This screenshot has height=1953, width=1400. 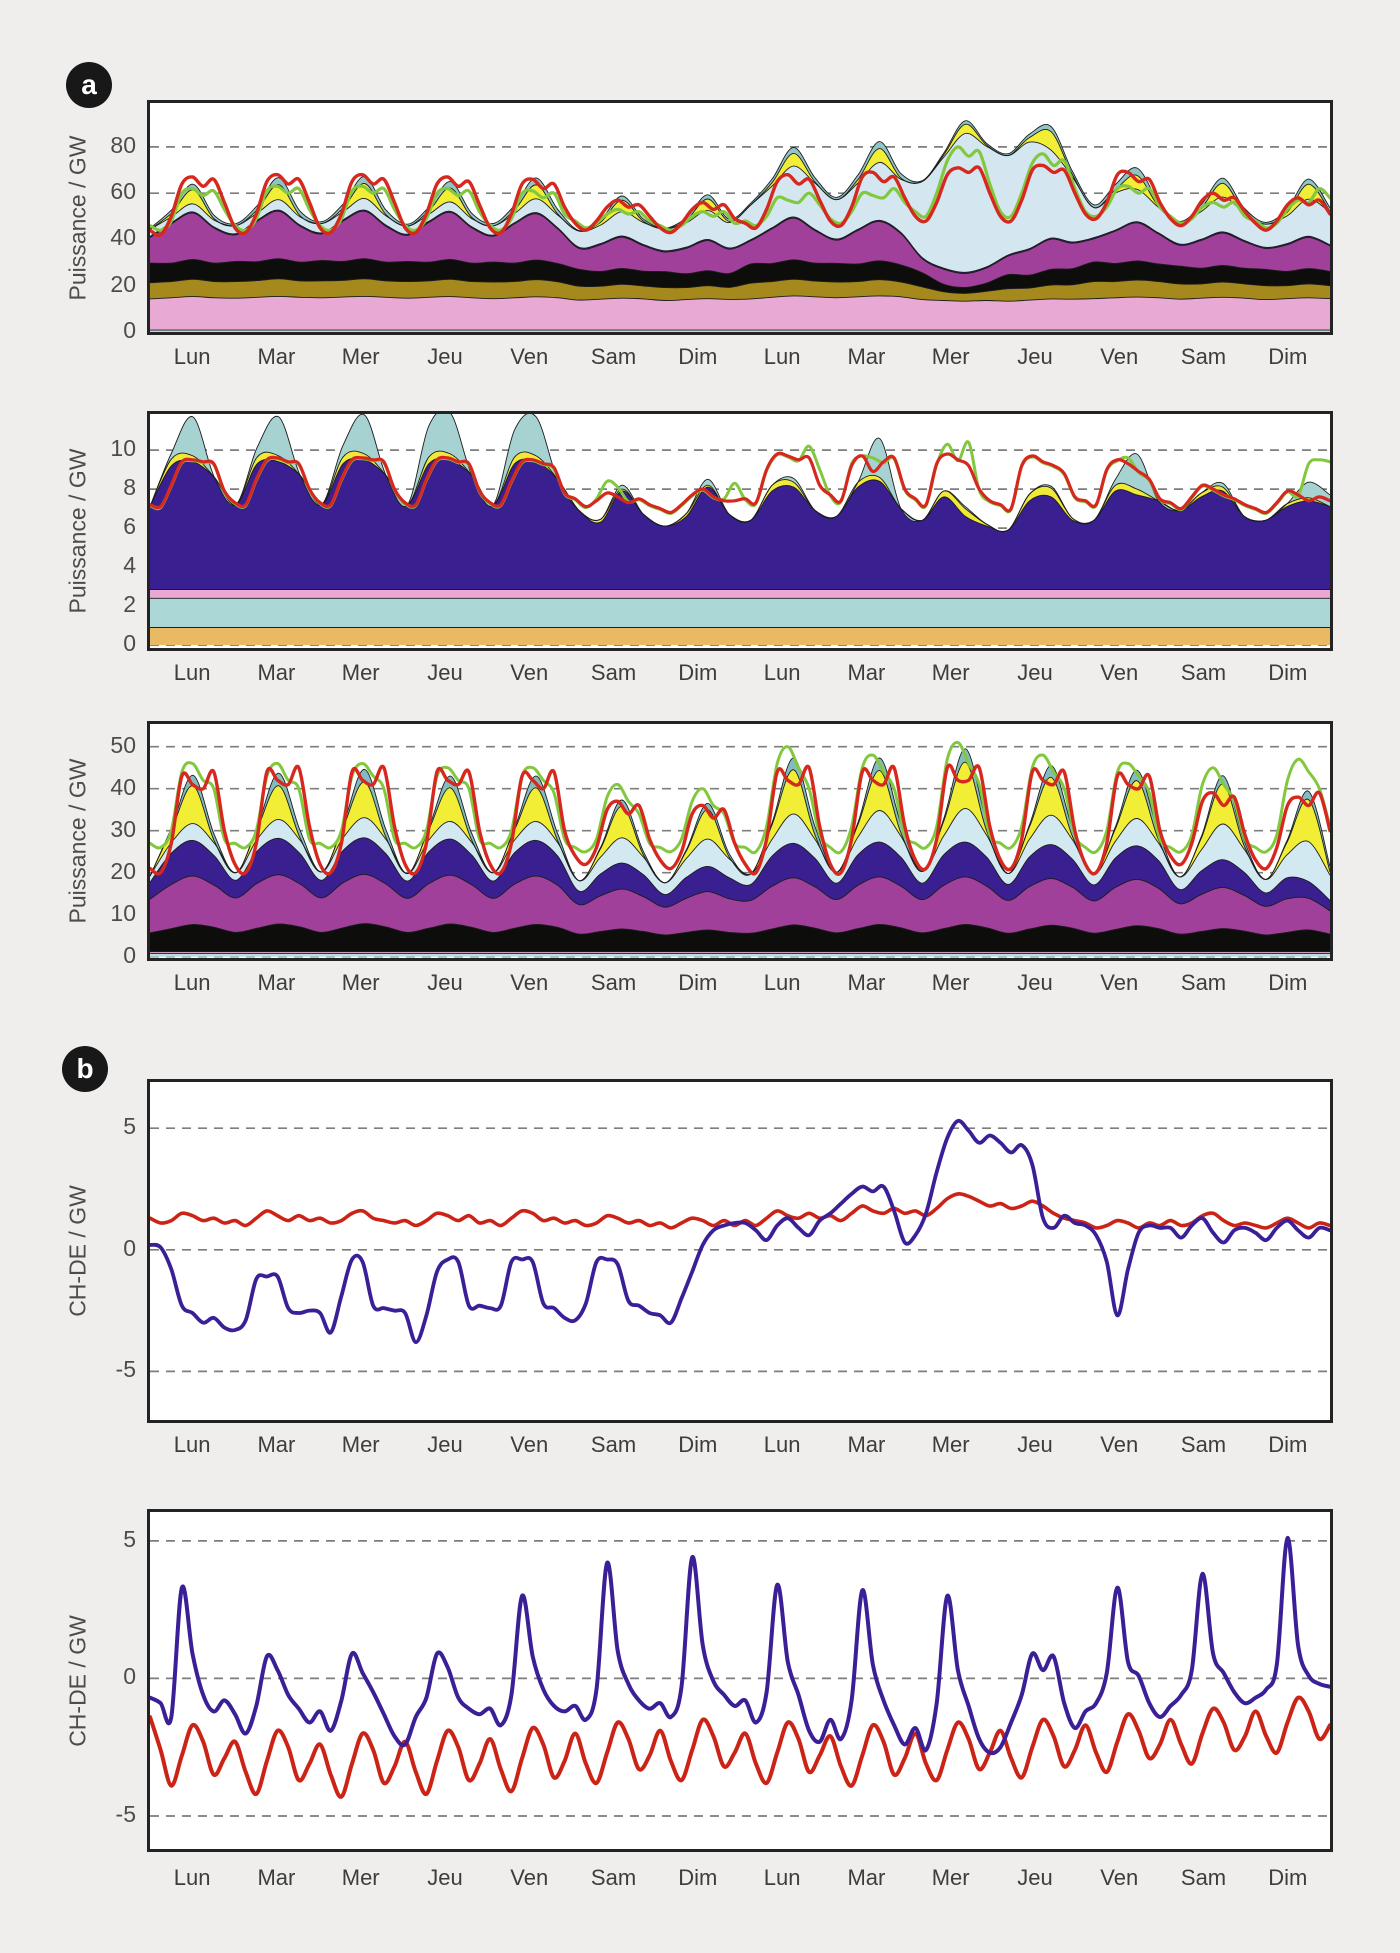 I want to click on area-orange, so click(x=740, y=636).